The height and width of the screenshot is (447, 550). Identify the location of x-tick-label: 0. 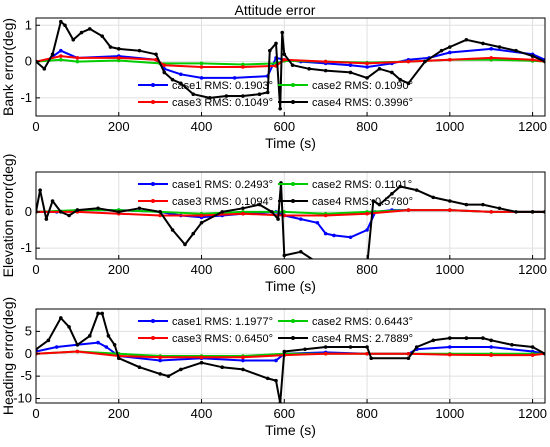
(35, 413).